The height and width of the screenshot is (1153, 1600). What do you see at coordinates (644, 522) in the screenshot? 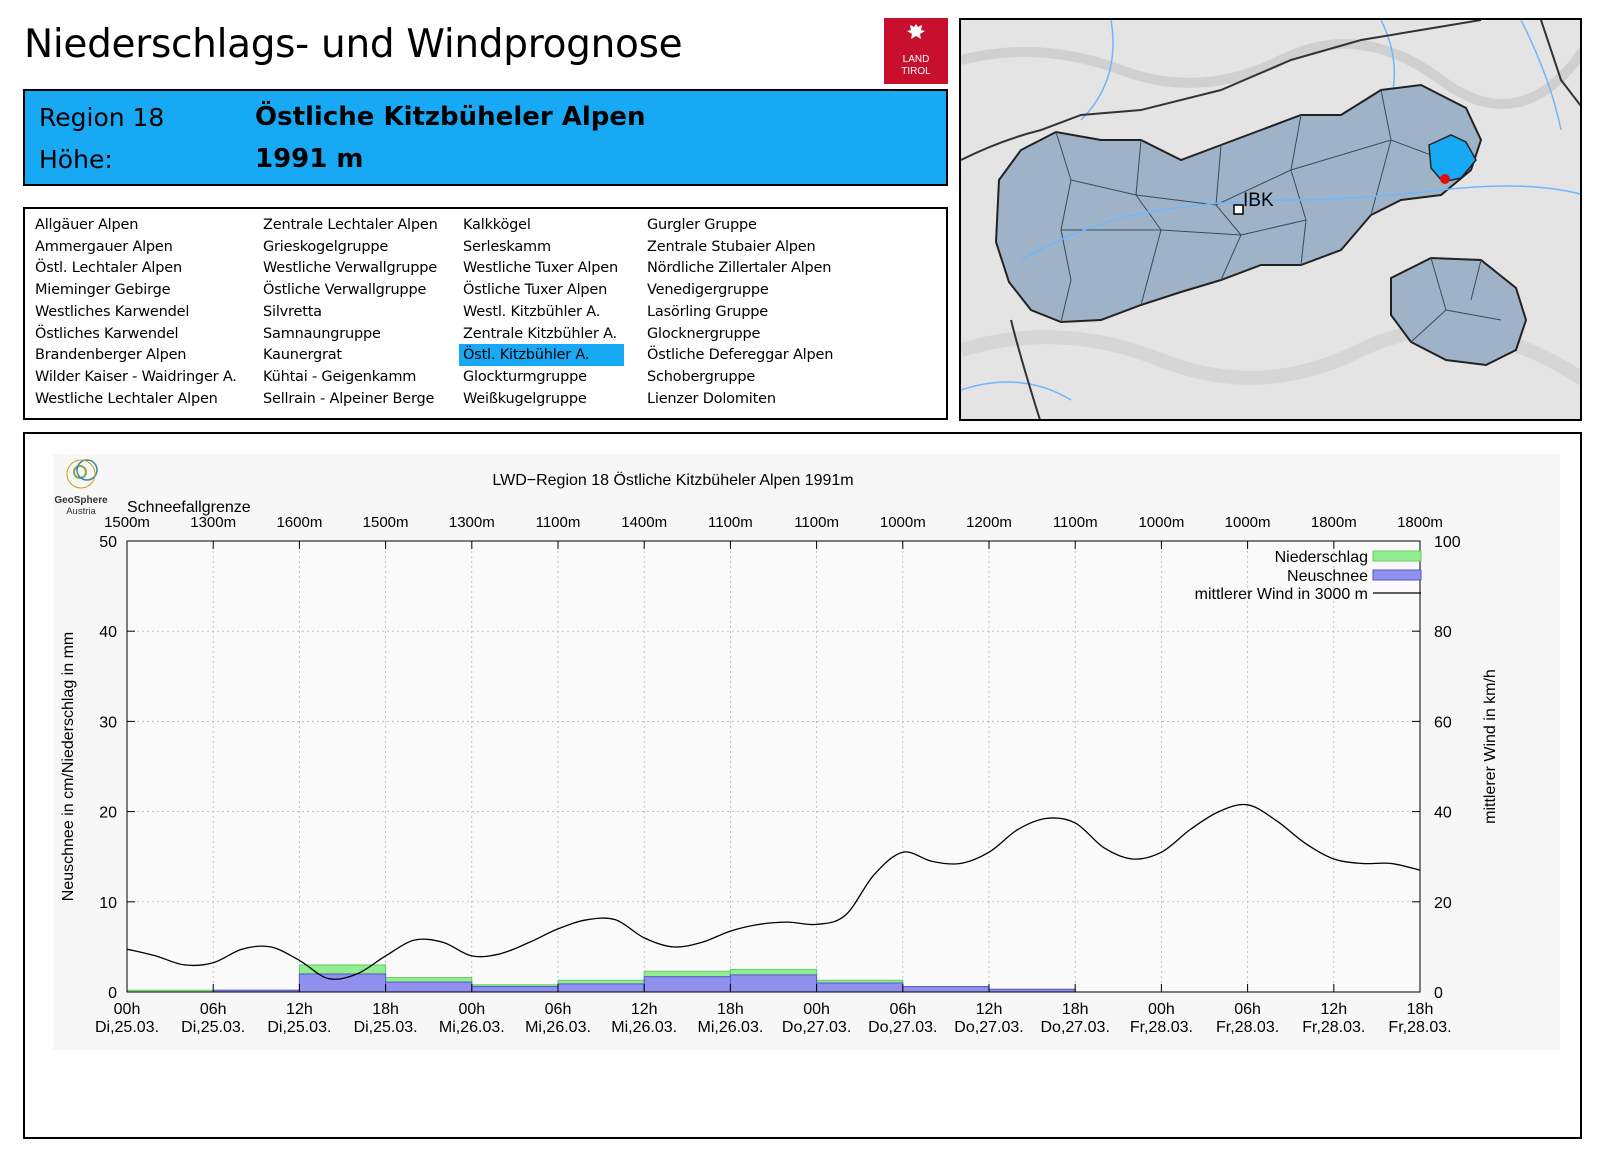
I see `snowline-value: 1400m` at bounding box center [644, 522].